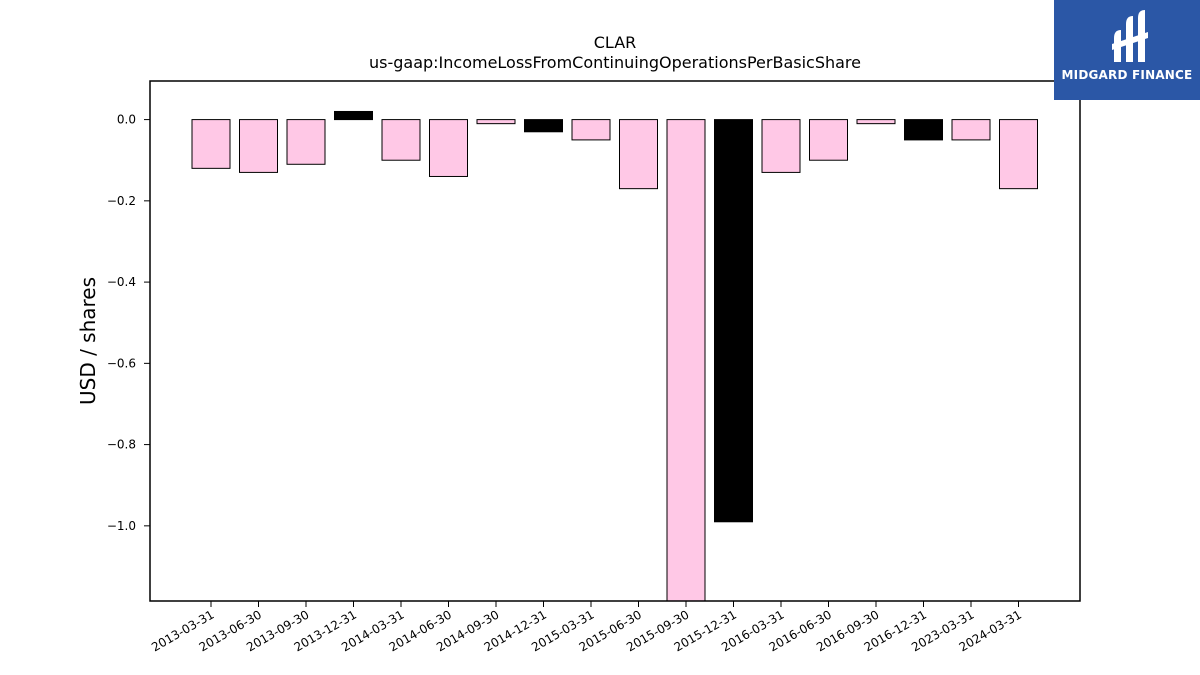 This screenshot has width=1200, height=675. What do you see at coordinates (121, 363) in the screenshot?
I see `y-tick-label: −0.6` at bounding box center [121, 363].